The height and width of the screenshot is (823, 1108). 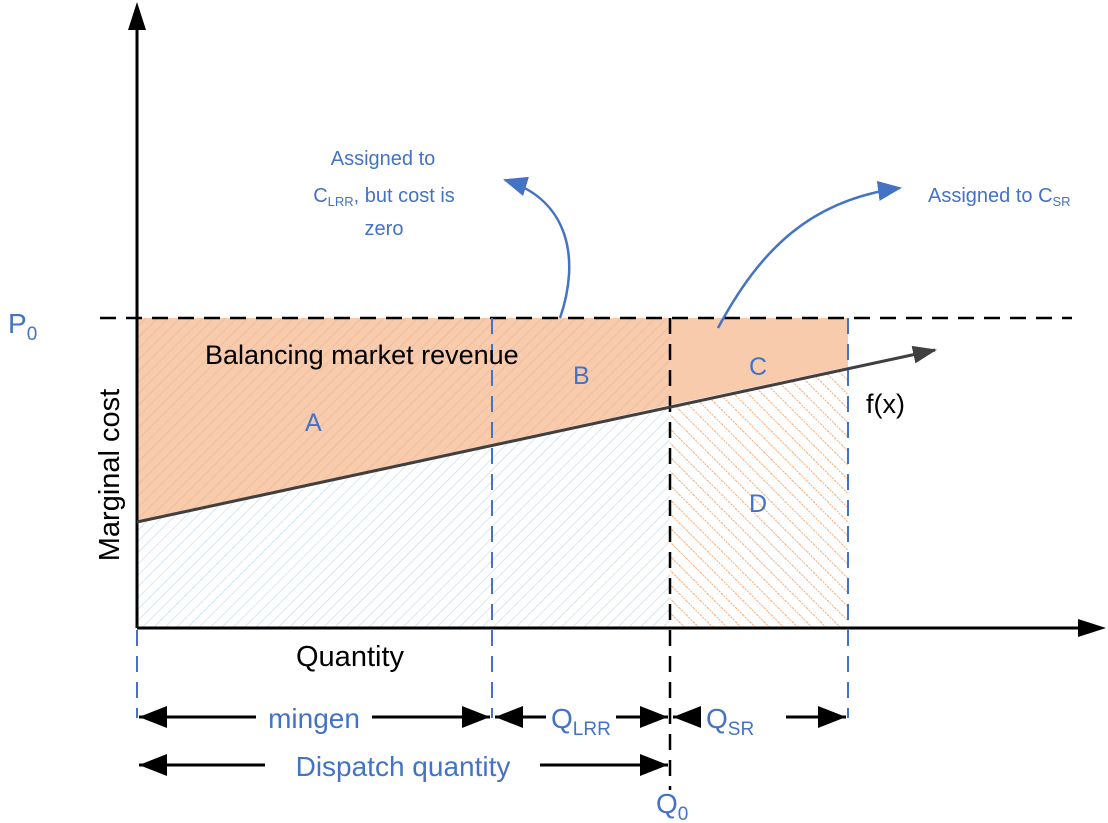 I want to click on dispatch-arrowhead-right, so click(x=654, y=765).